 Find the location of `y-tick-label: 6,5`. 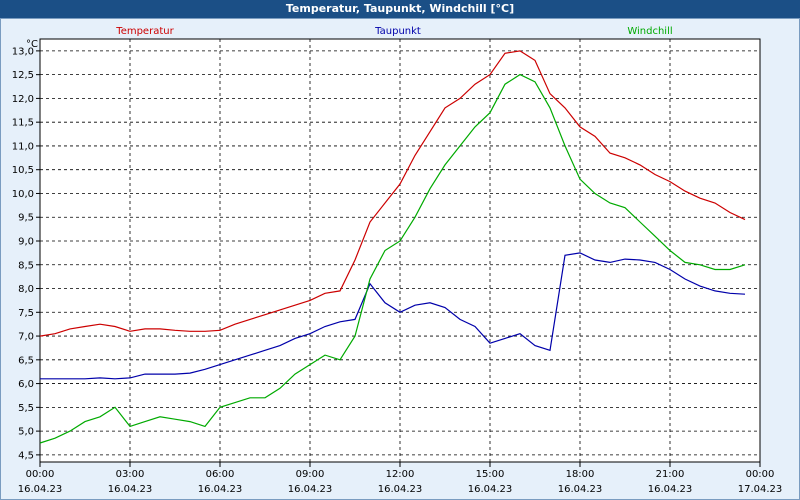

y-tick-label: 6,5 is located at coordinates (26, 360).